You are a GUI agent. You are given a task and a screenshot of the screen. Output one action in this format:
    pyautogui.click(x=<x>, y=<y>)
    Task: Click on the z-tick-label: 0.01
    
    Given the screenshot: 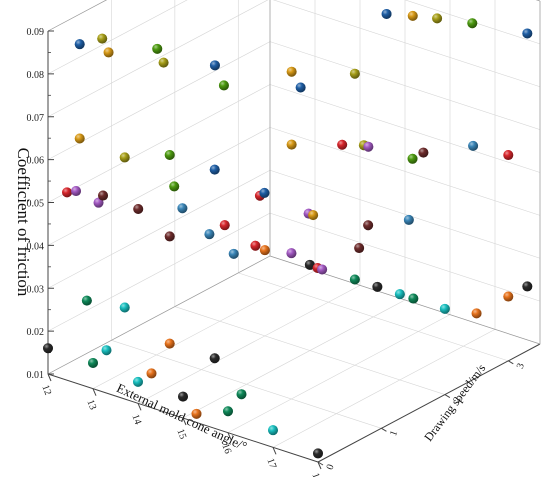 What is the action you would take?
    pyautogui.click(x=36, y=375)
    